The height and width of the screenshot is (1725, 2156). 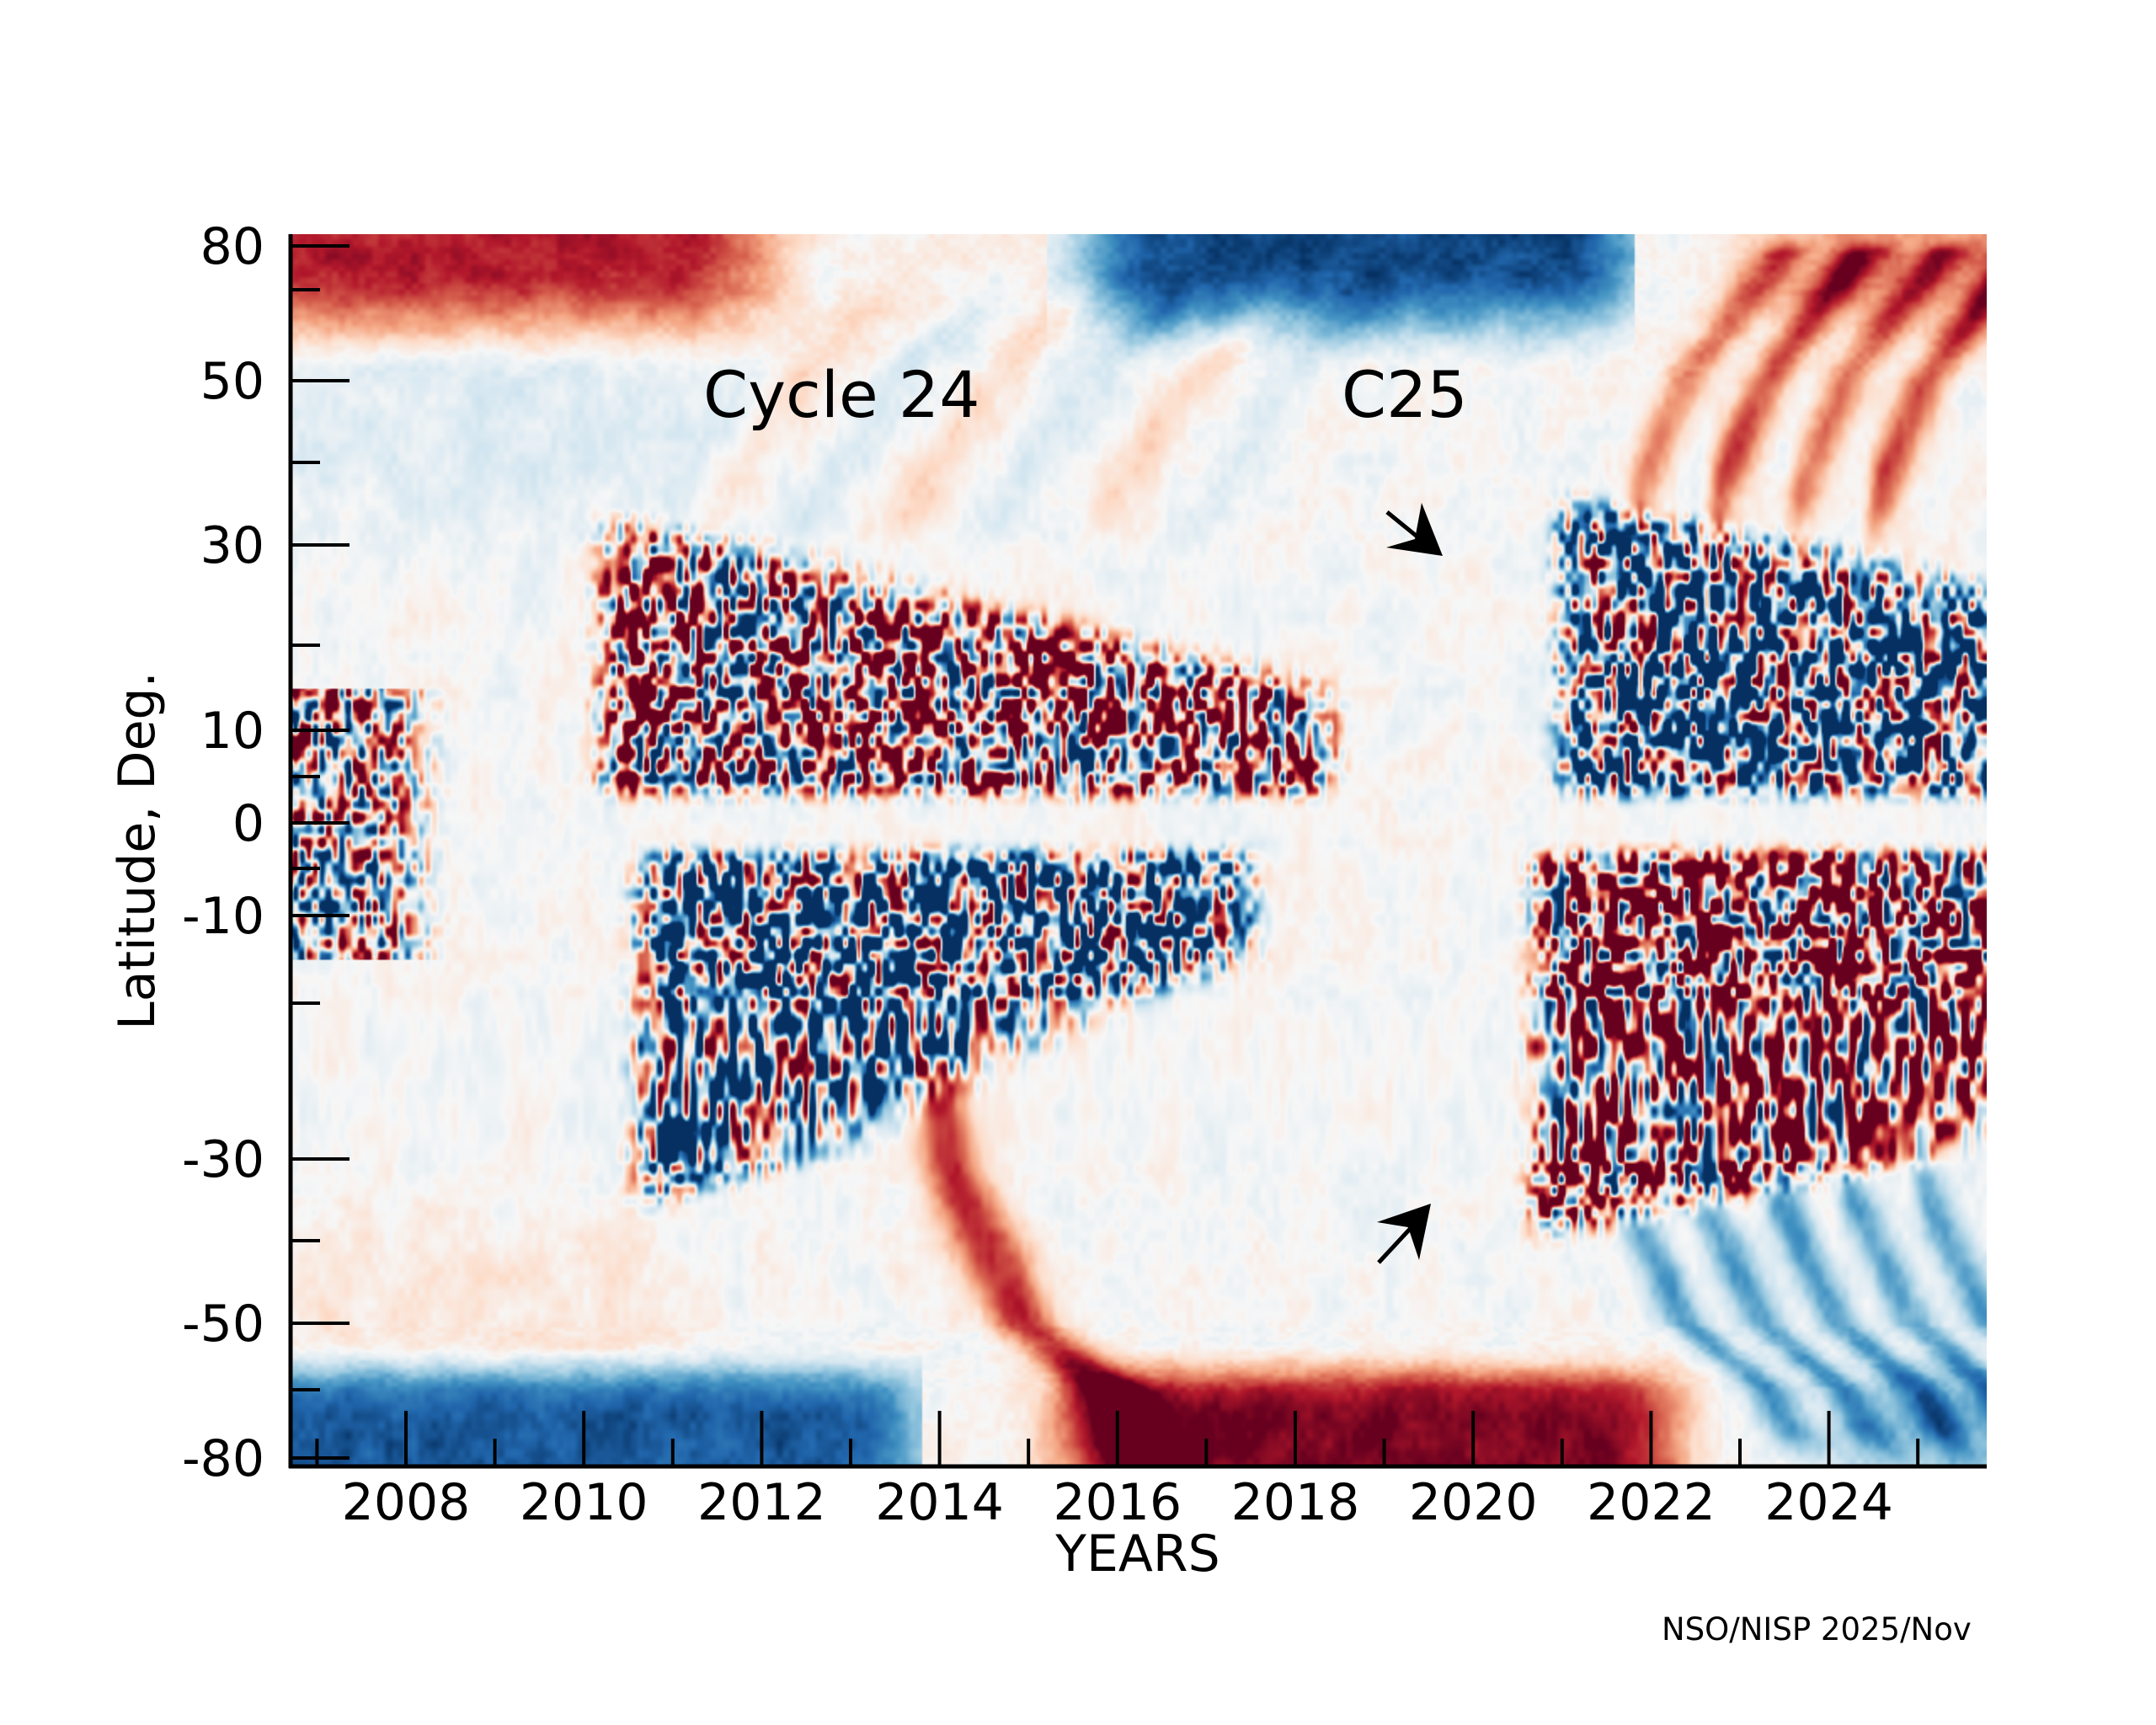 What do you see at coordinates (223, 852) in the screenshot?
I see `y-tick-labels: 80 50 30 10 0 -10 -30 -50 -80` at bounding box center [223, 852].